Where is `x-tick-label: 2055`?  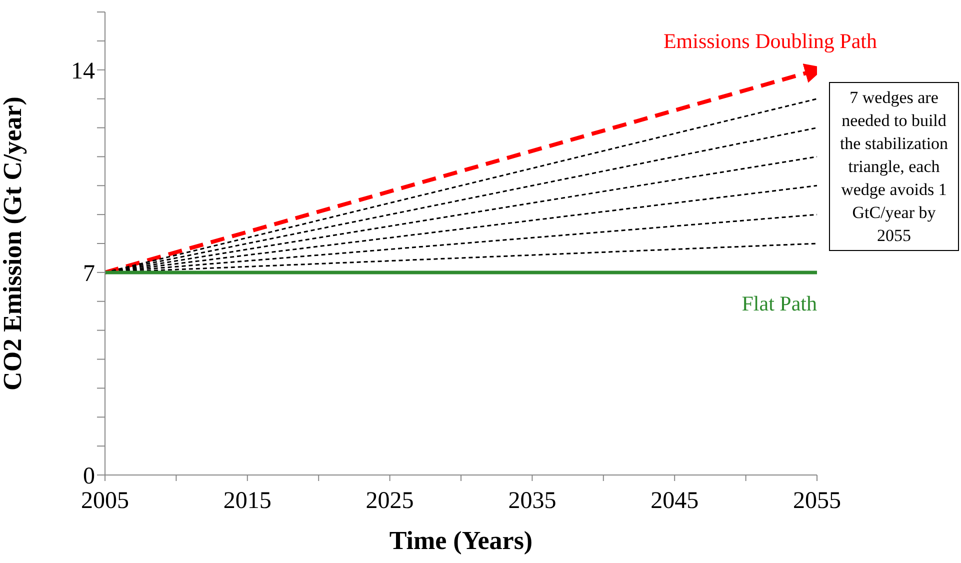
x-tick-label: 2055 is located at coordinates (817, 501).